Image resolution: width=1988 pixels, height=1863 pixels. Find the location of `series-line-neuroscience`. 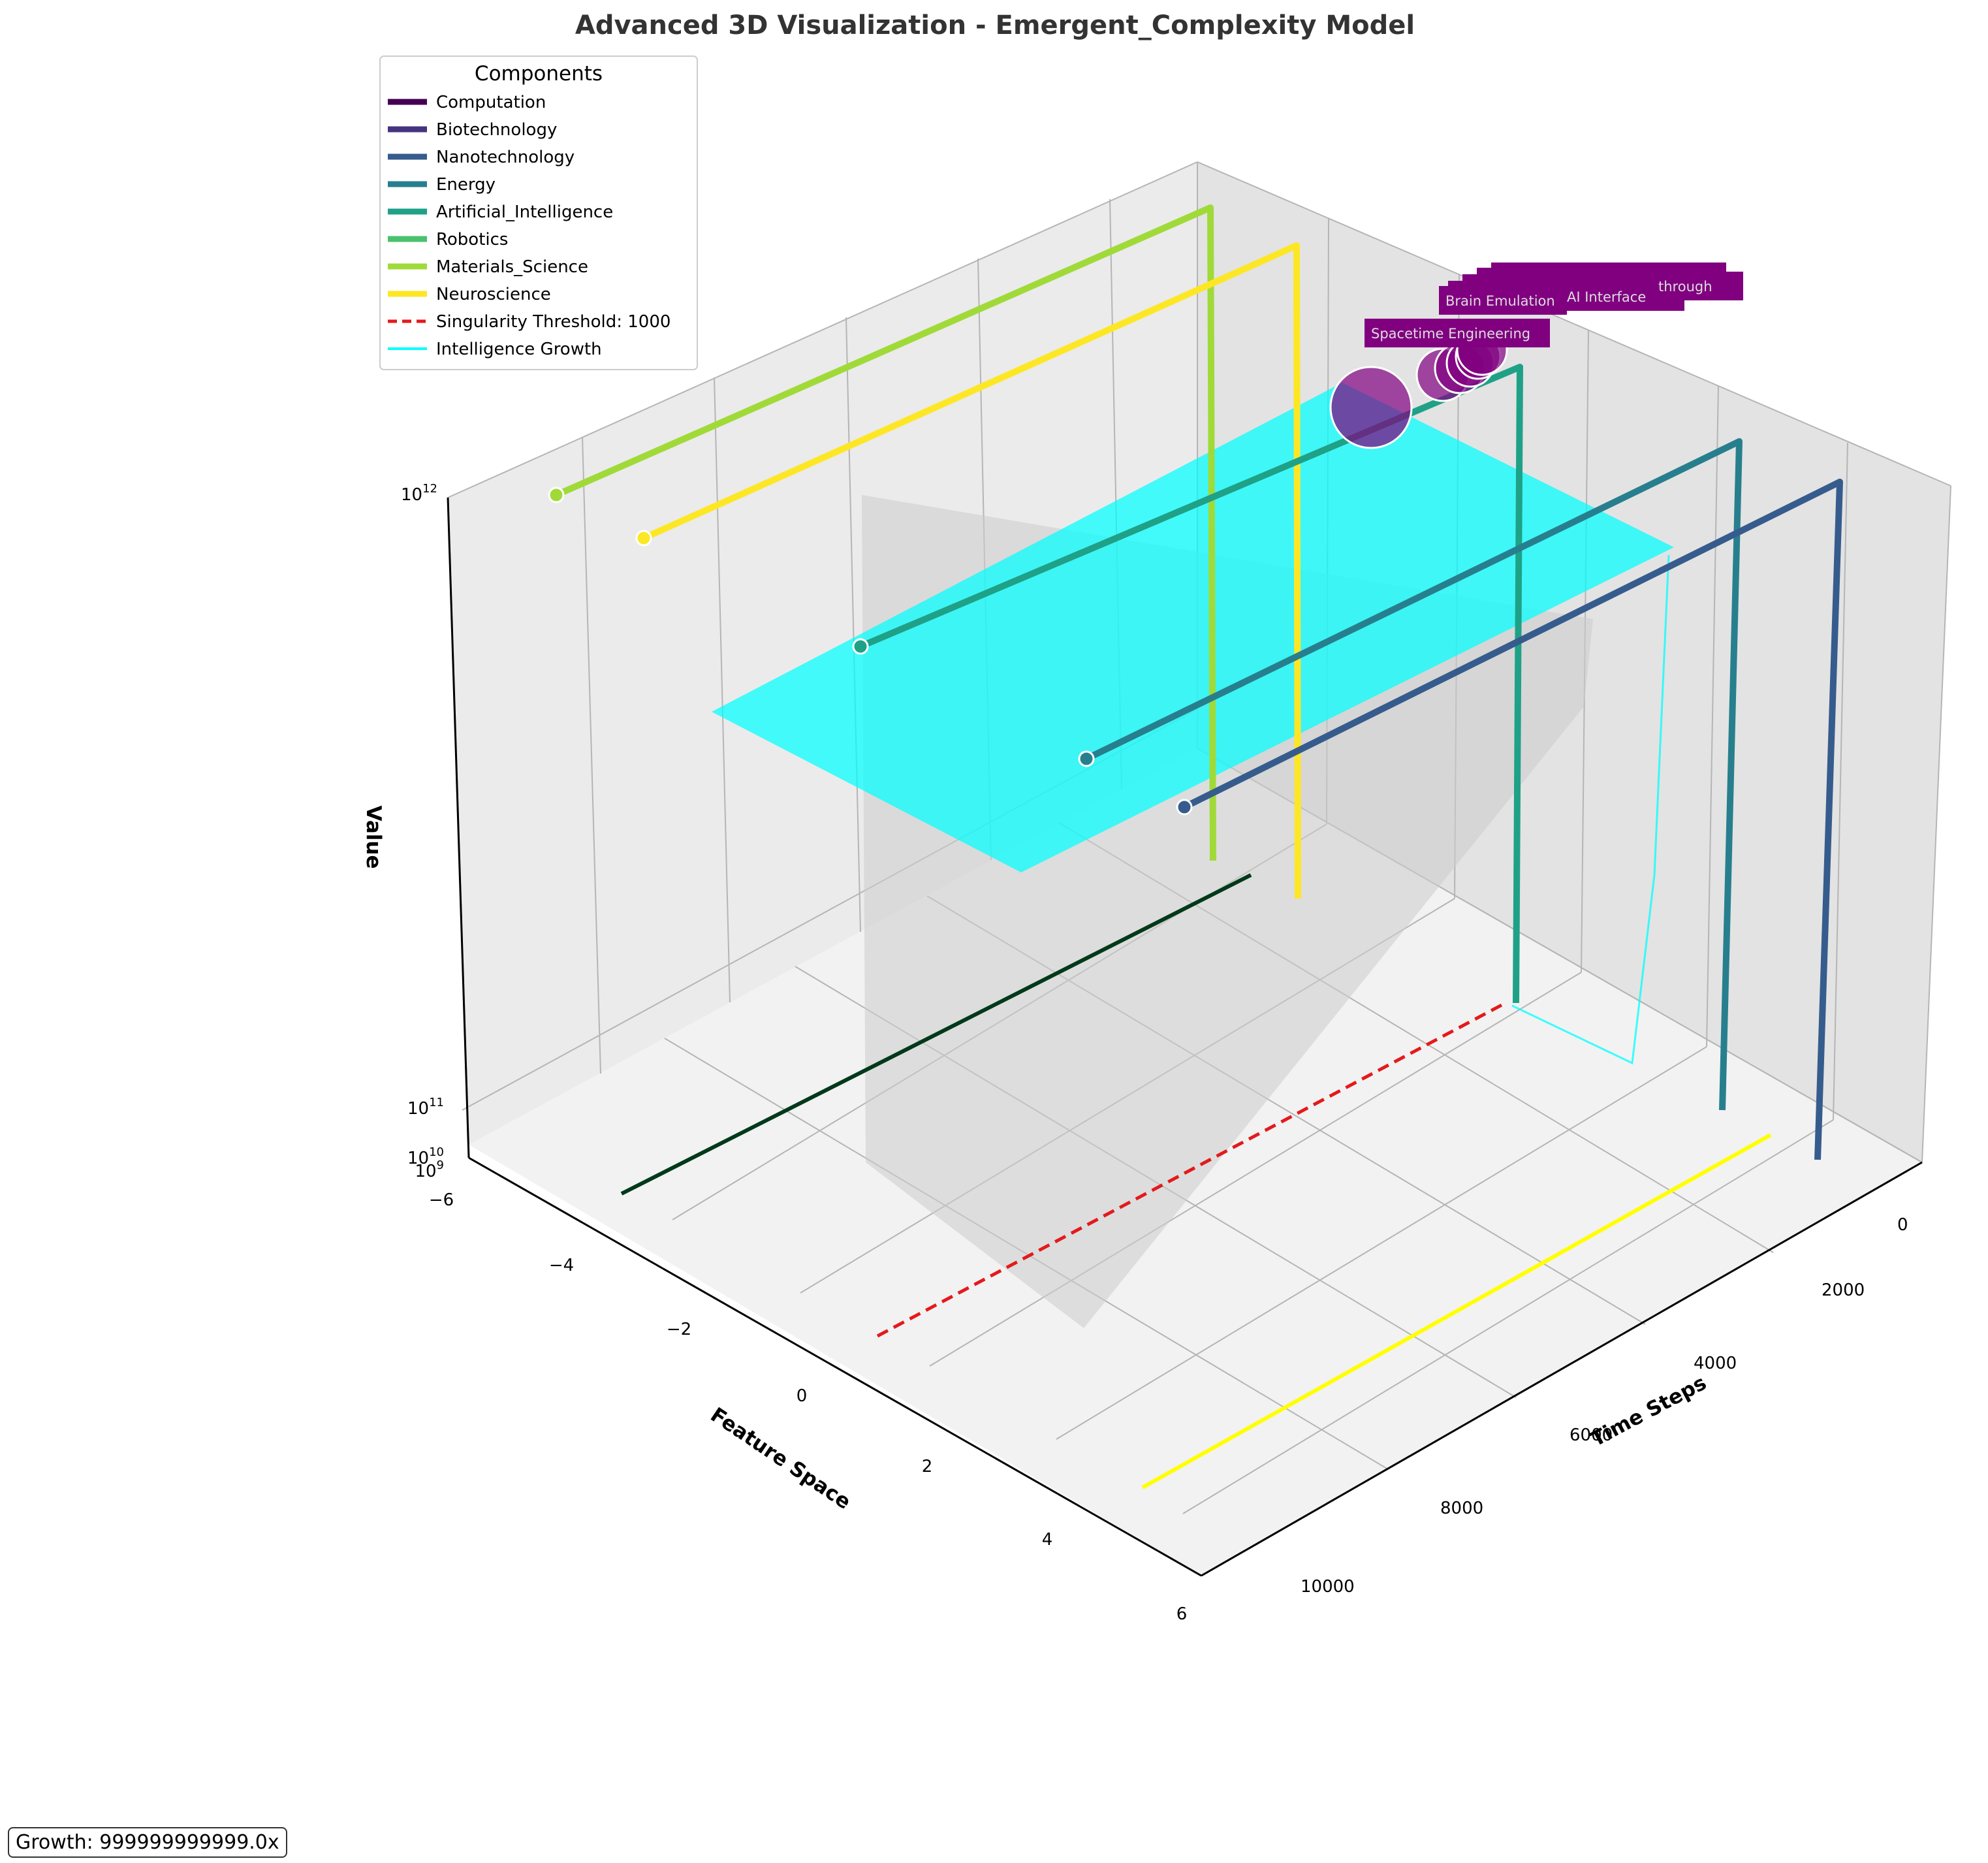

series-line-neuroscience is located at coordinates (972, 570).